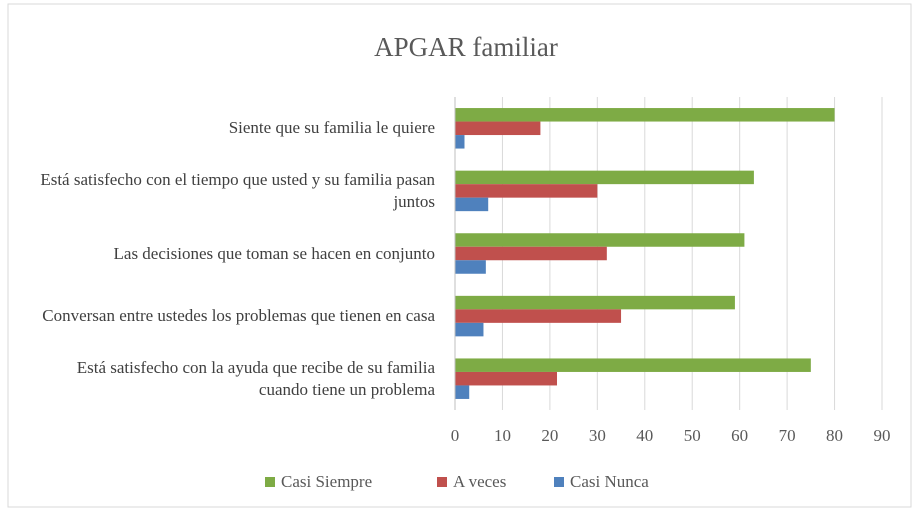  I want to click on y-tick-label: Siente que su familia le quiere, so click(331, 128).